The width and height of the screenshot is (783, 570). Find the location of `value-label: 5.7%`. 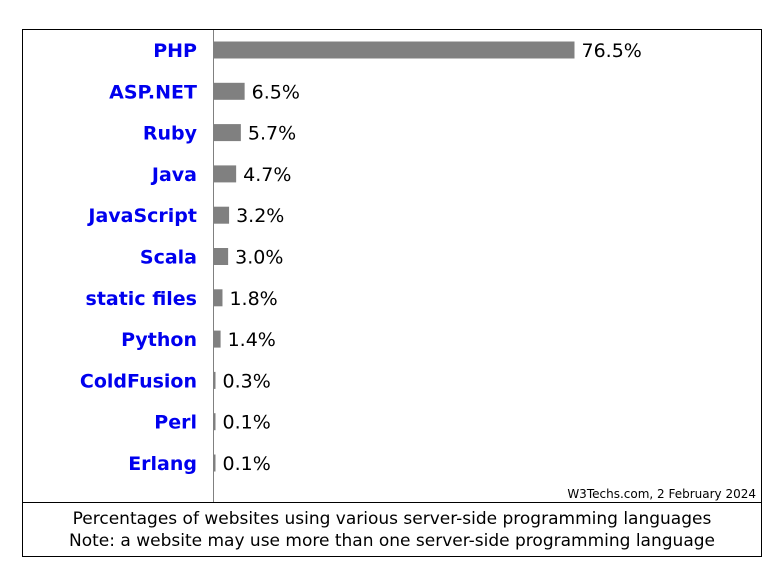

value-label: 5.7% is located at coordinates (272, 134).